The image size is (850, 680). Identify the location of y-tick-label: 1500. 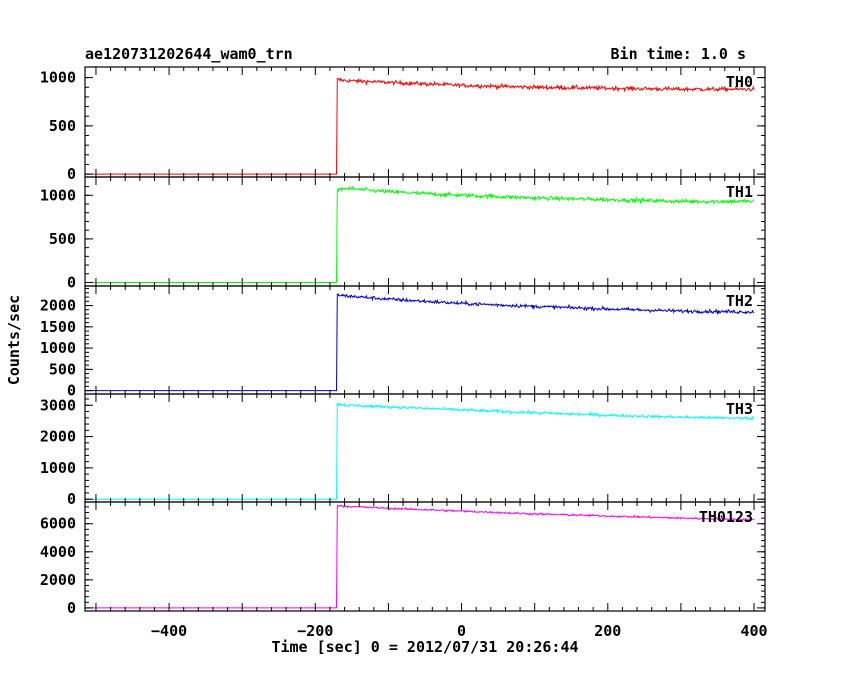
(58, 327).